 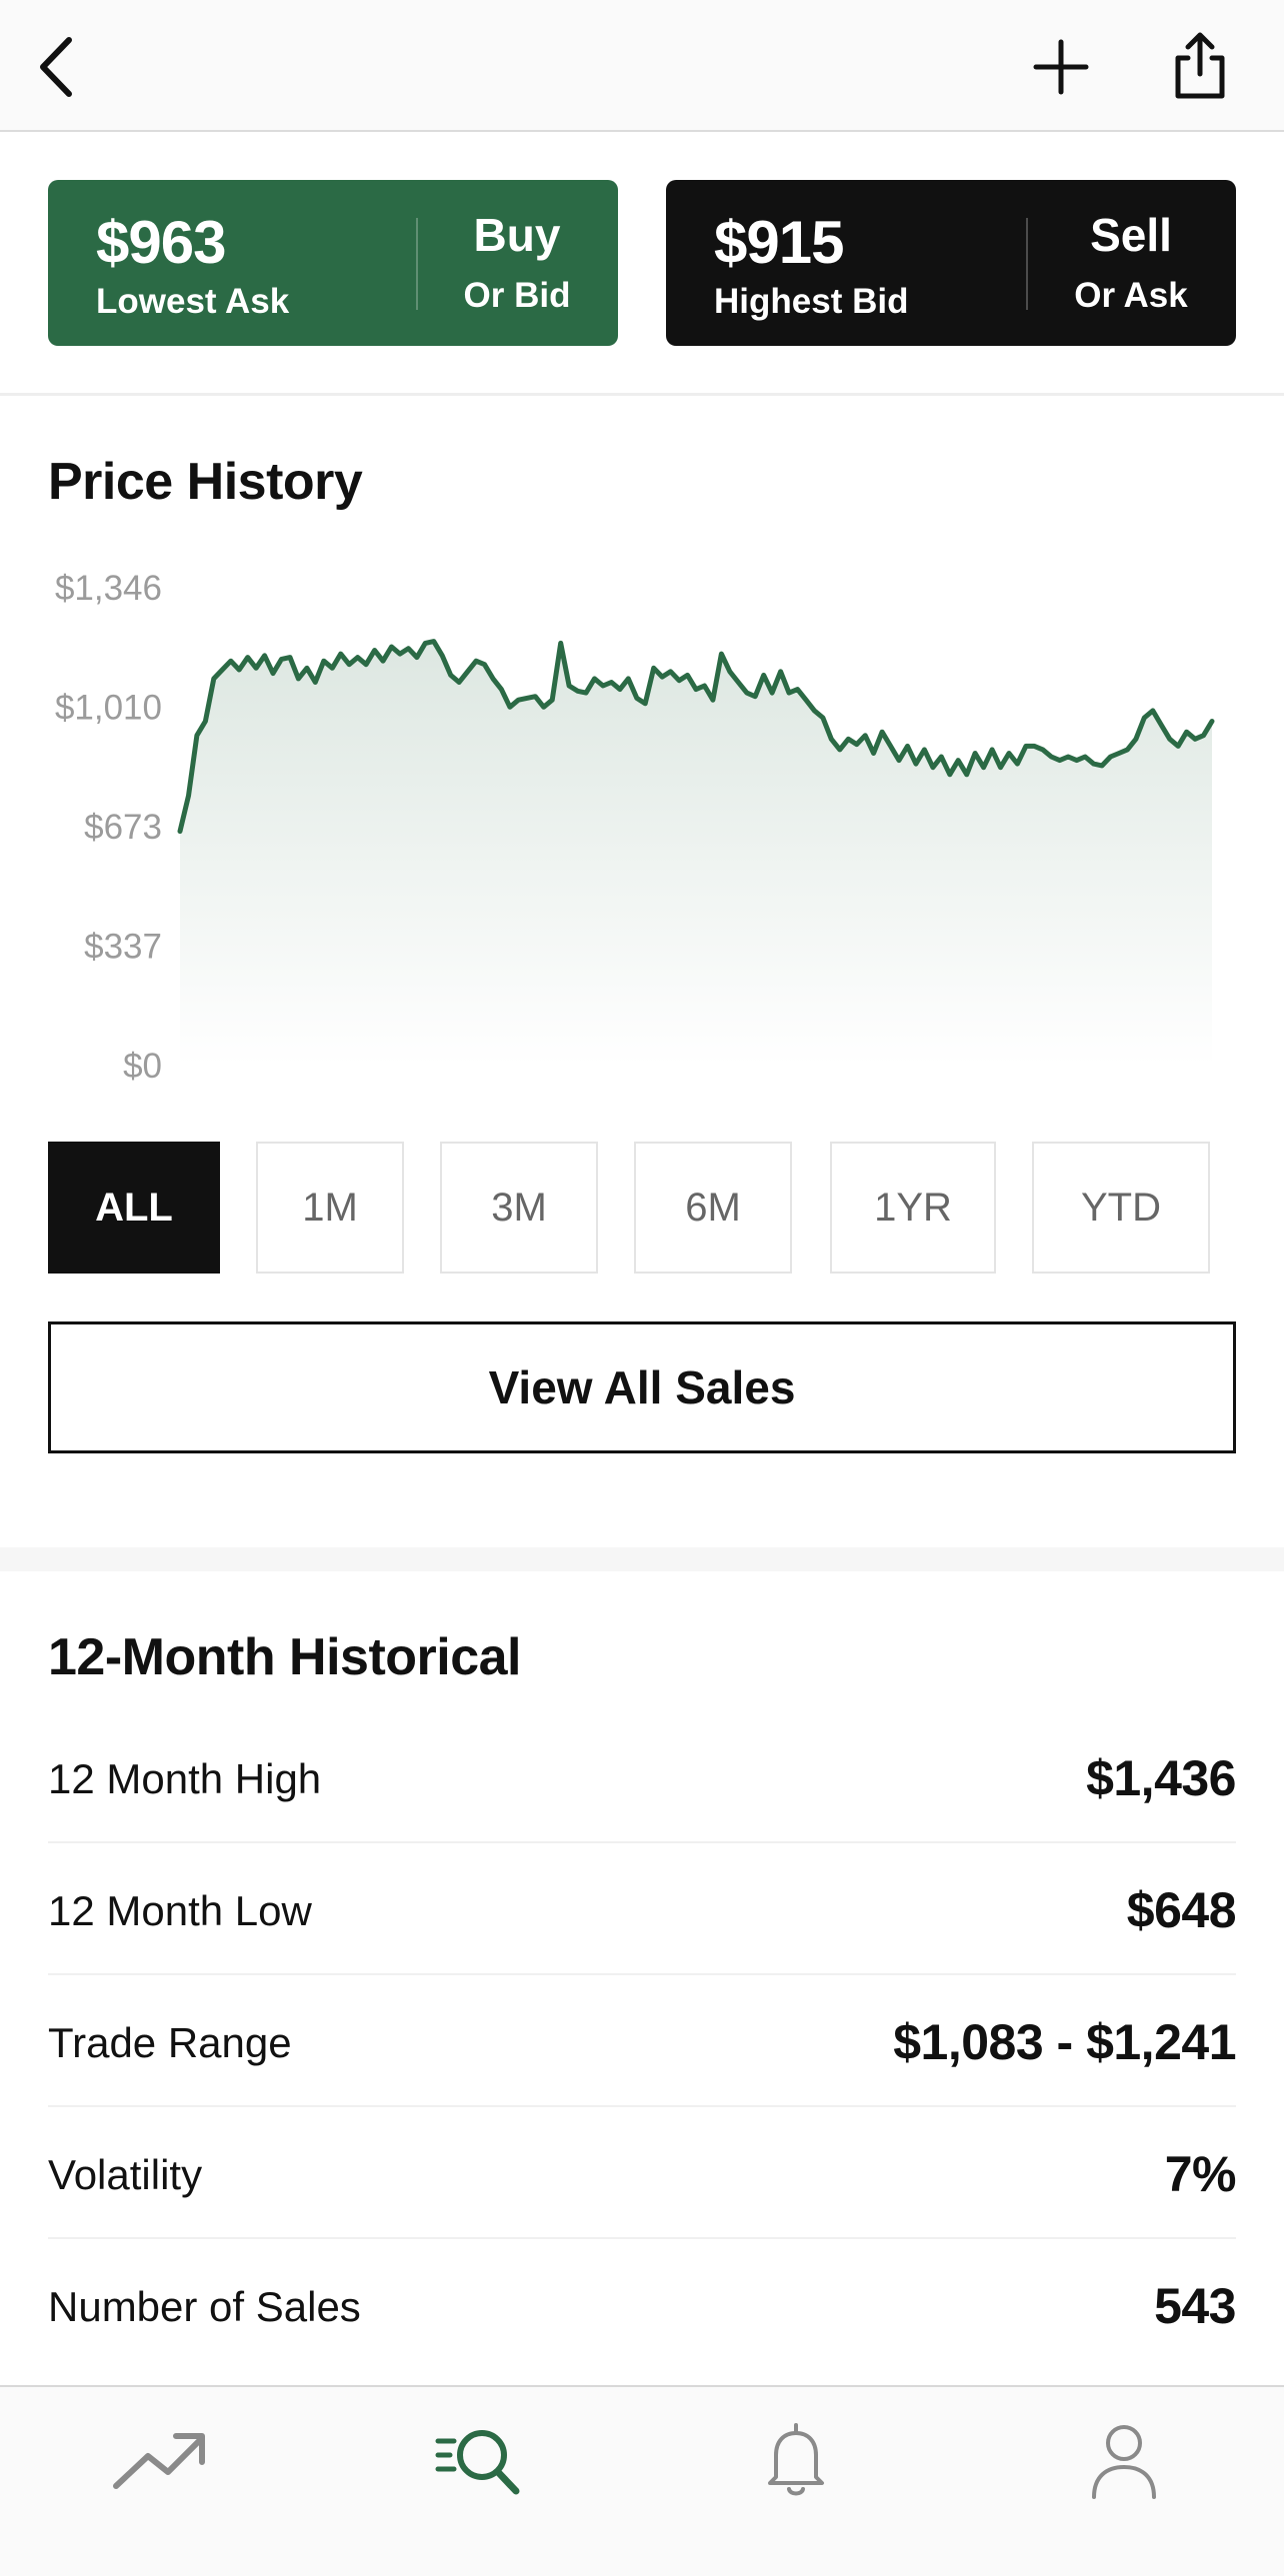 I want to click on stat-label: 12 Month Low, so click(x=180, y=1911).